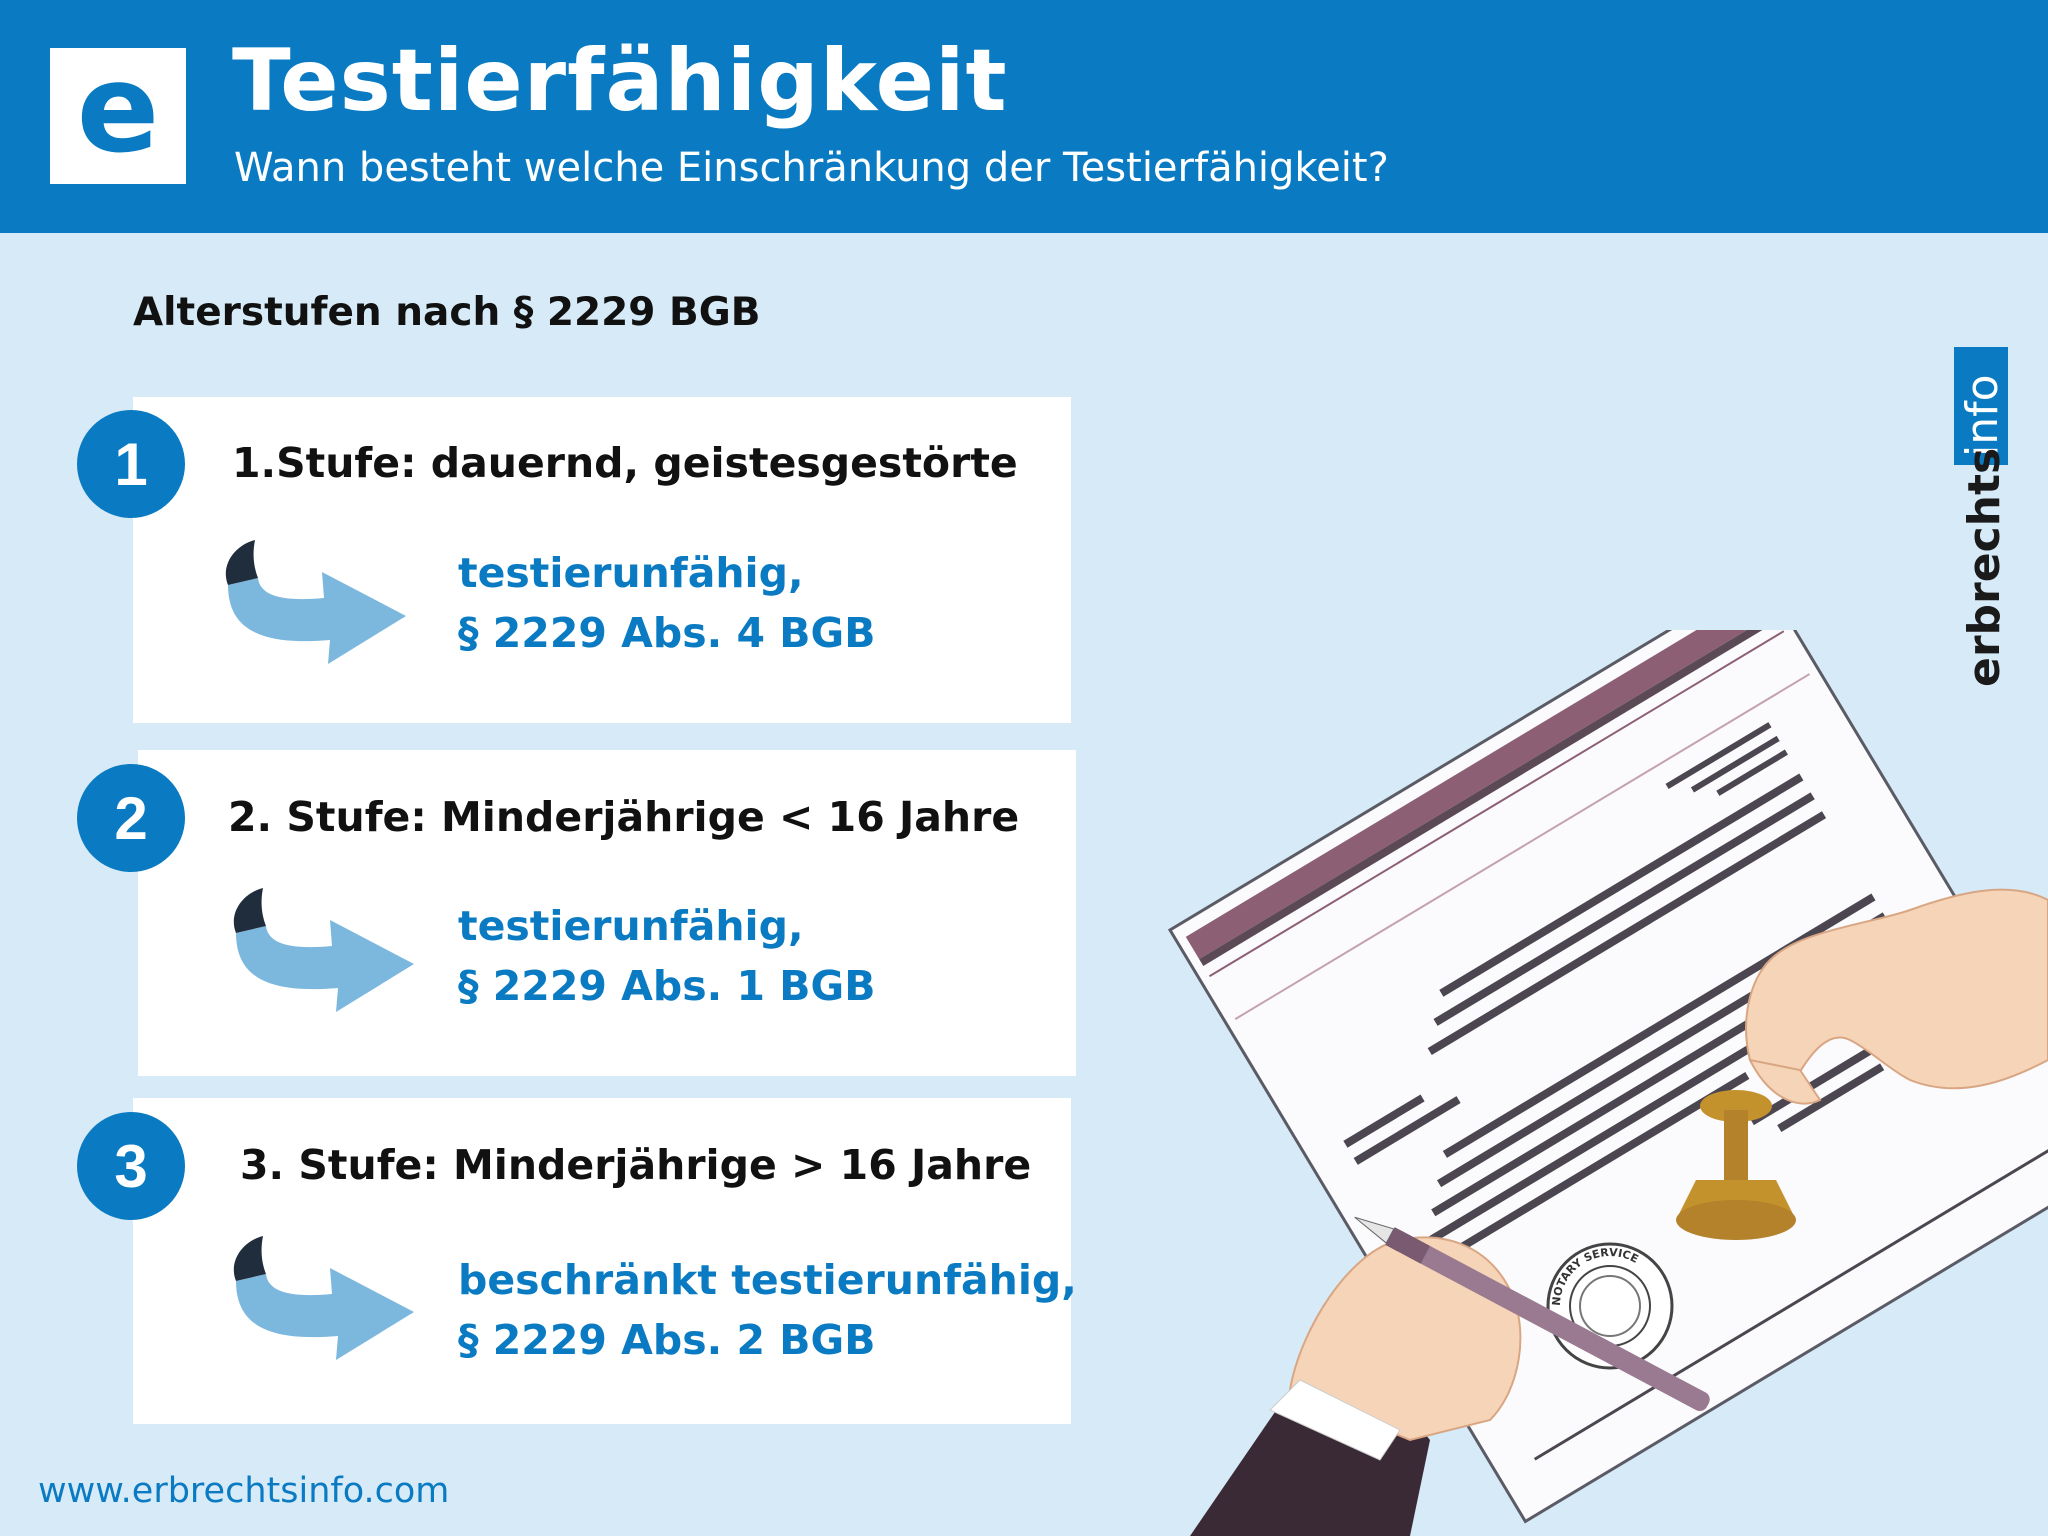  I want to click on stage-result-reference: § 2229 Abs. 1 BGB, so click(667, 986).